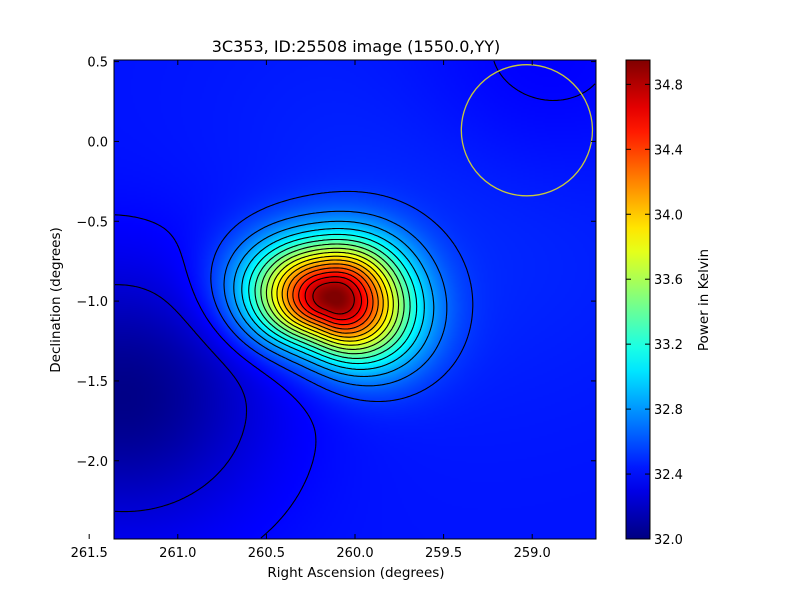  Describe the element at coordinates (668, 215) in the screenshot. I see `colorbar-tick-label: 34.0` at that location.